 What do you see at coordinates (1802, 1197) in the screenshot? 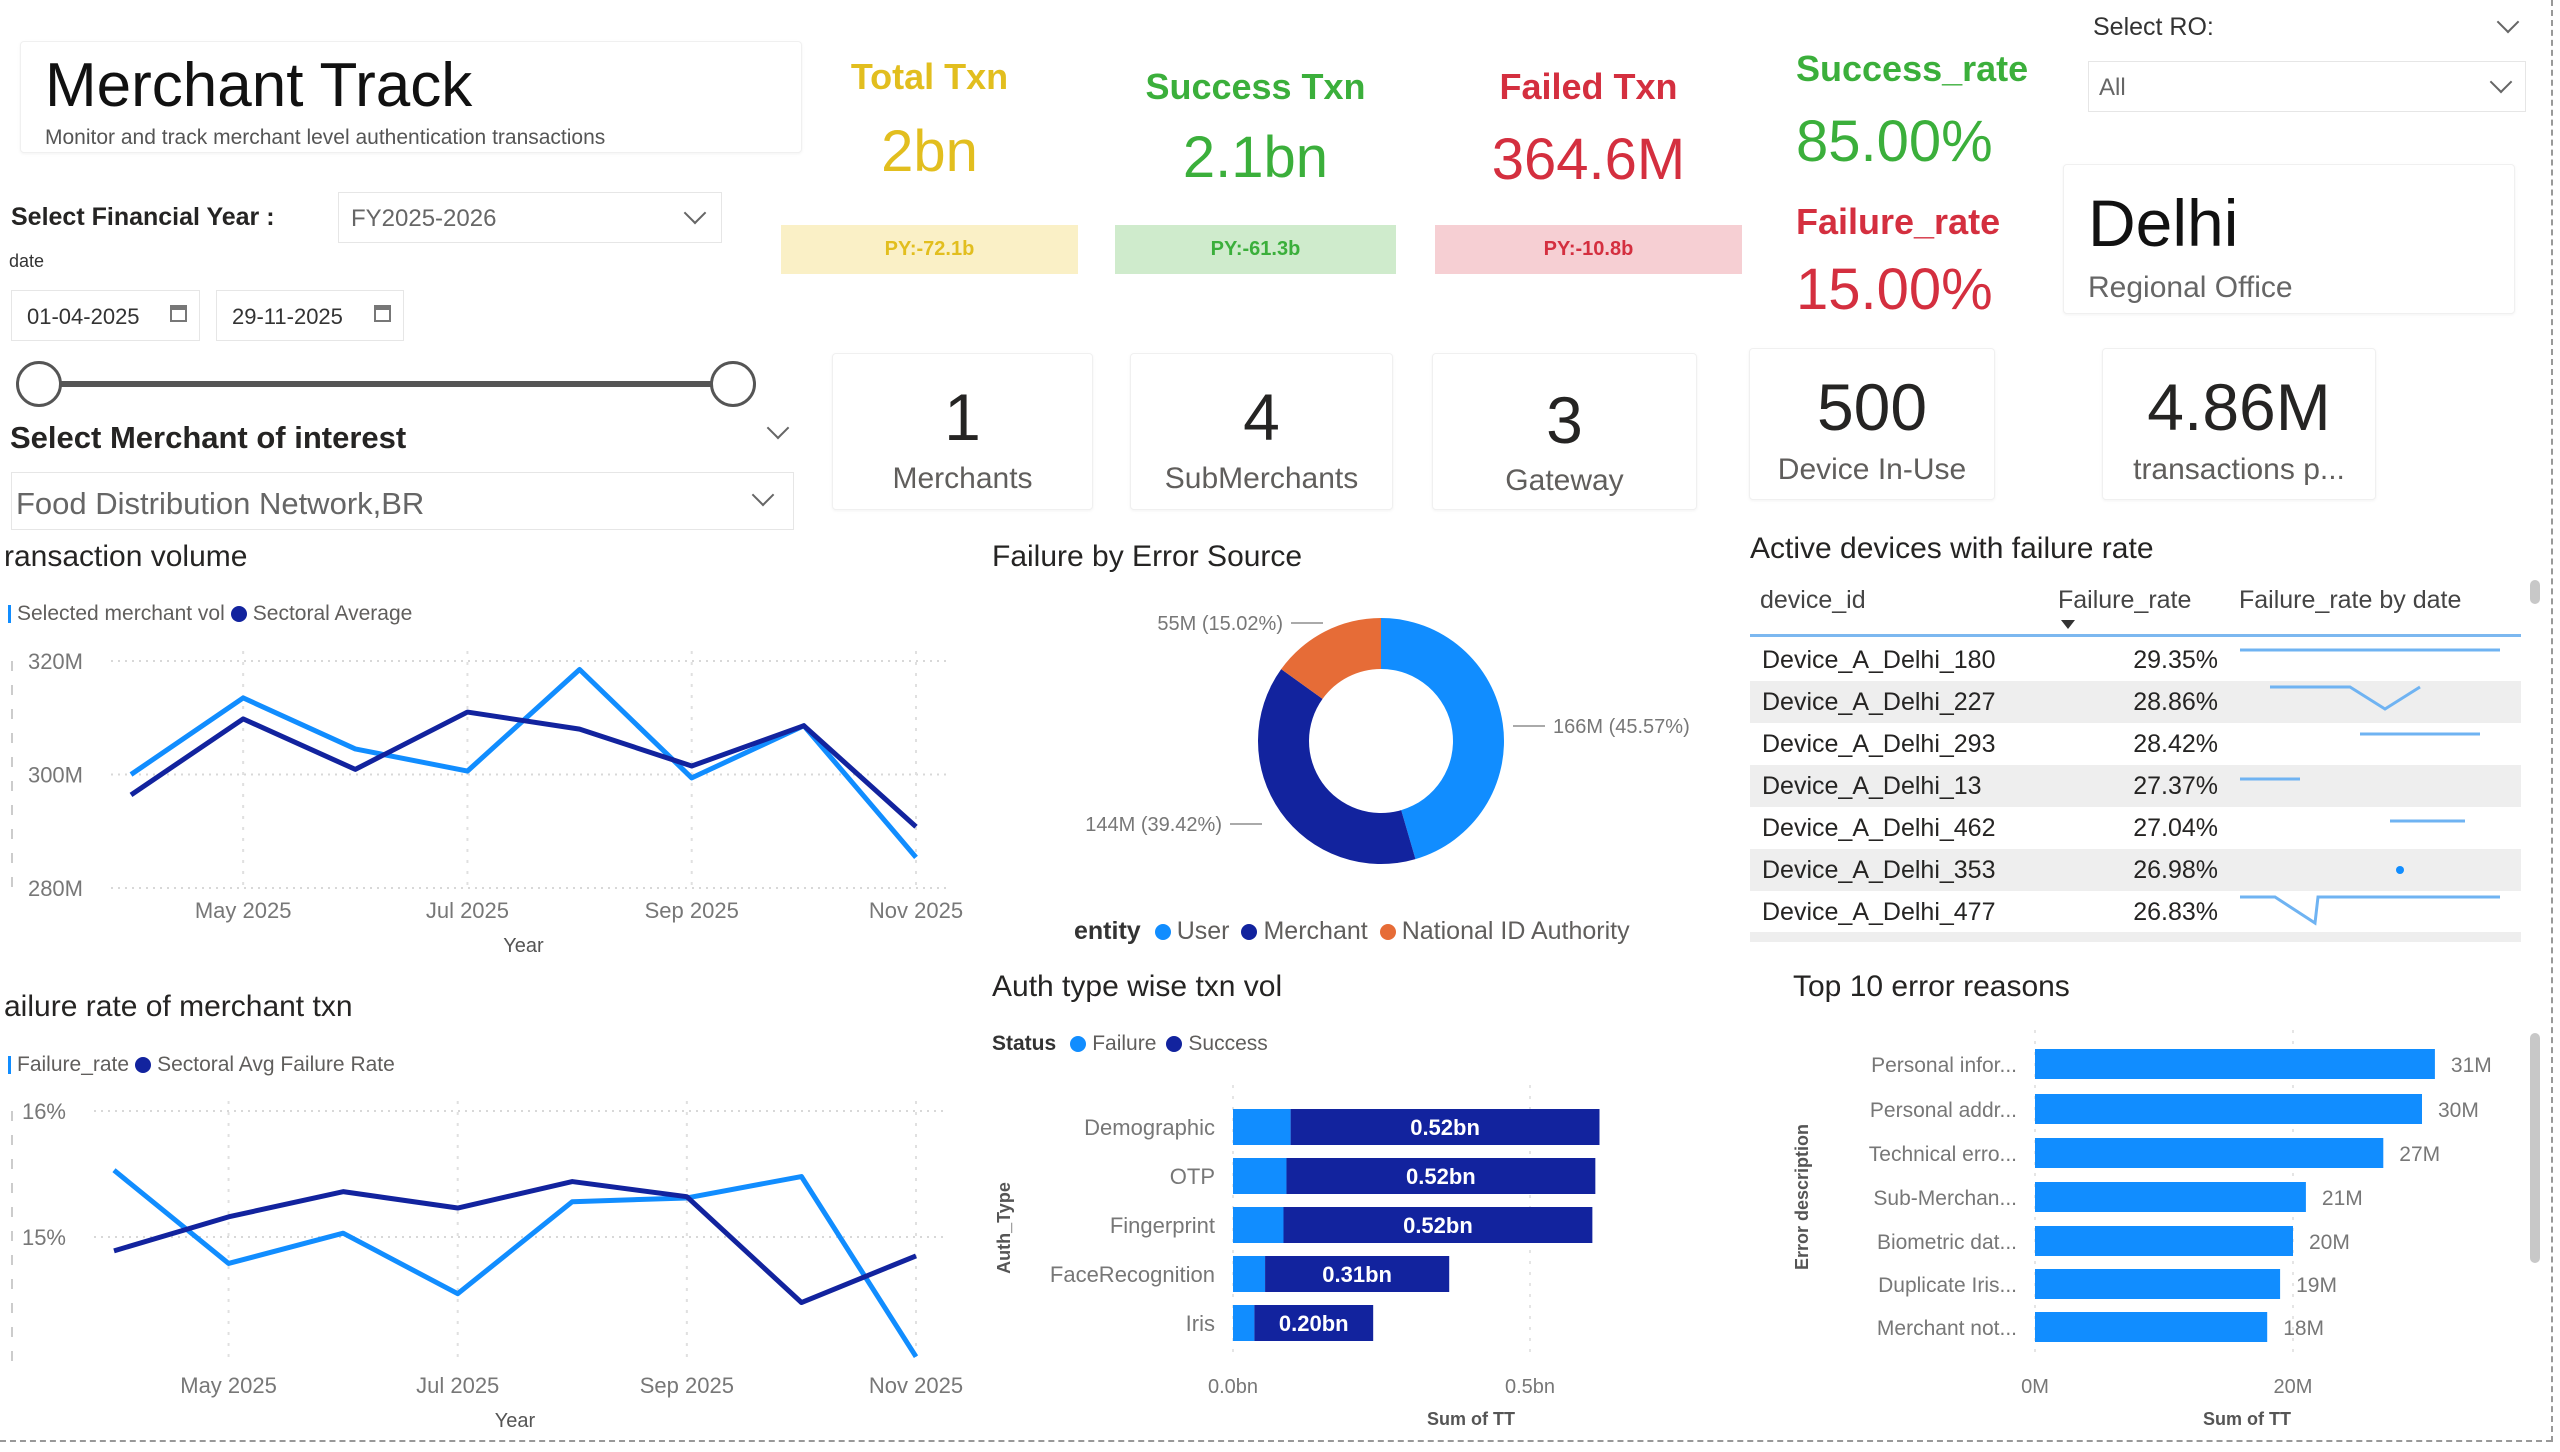
I see `y-axis-title: Error description` at bounding box center [1802, 1197].